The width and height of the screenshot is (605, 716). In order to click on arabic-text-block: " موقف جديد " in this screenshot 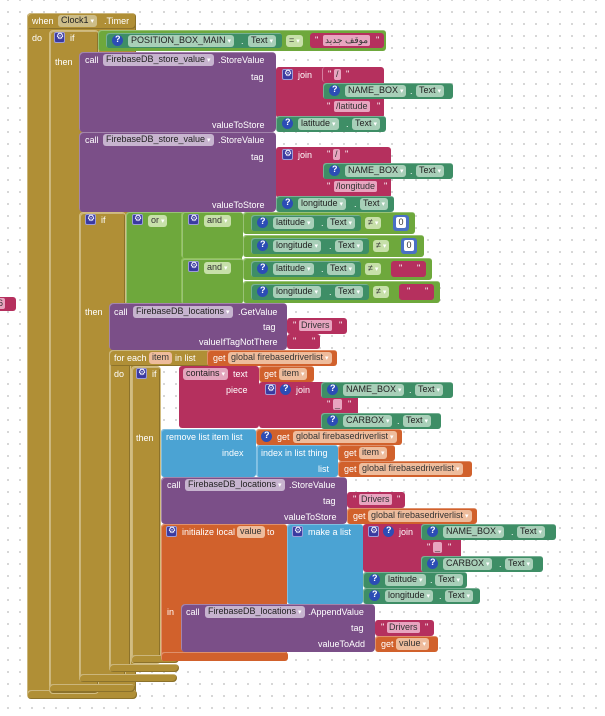, I will do `click(347, 40)`.